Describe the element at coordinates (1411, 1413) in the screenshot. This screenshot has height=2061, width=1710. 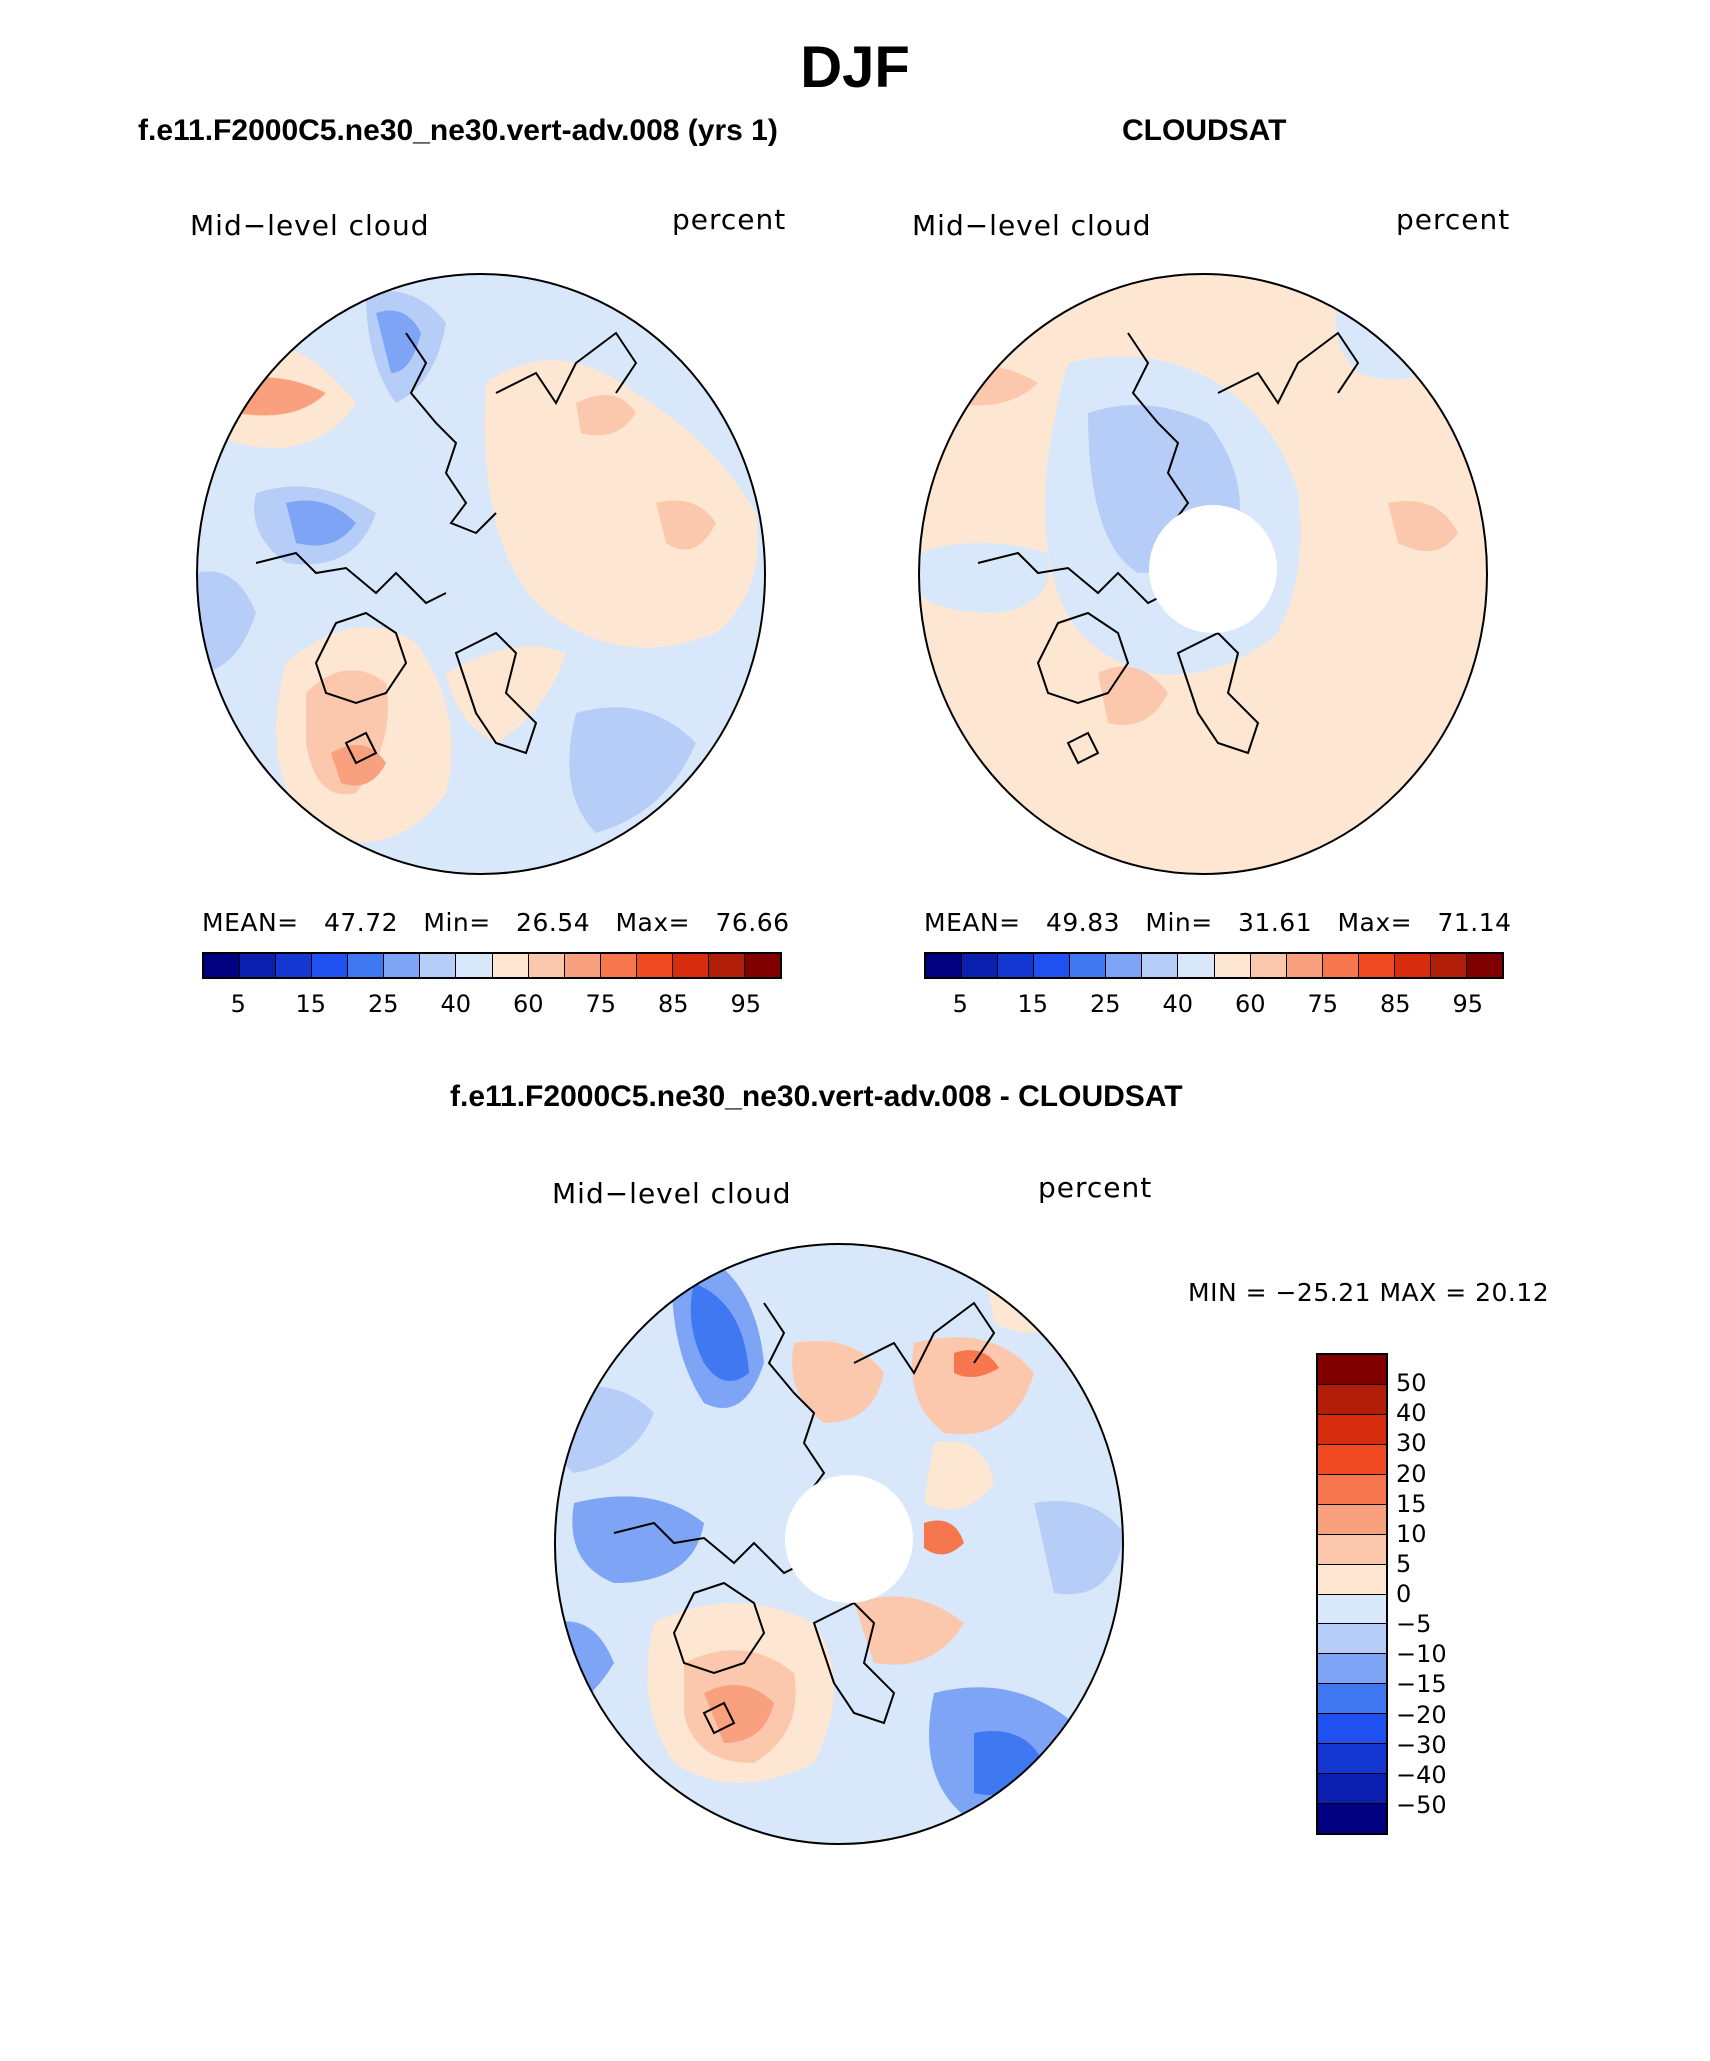
I see `panel-diff-colorbar-tick-label: 40` at that location.